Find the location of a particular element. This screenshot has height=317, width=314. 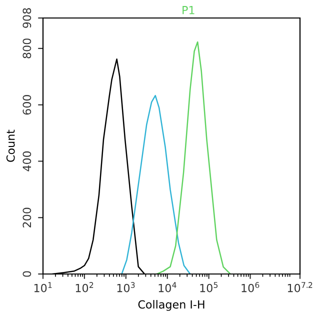

y-tick-label: 200 is located at coordinates (27, 218).